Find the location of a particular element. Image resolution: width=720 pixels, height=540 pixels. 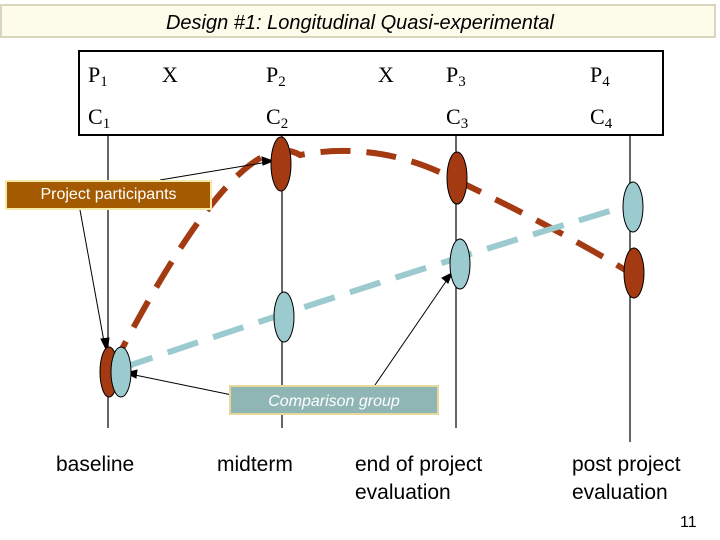

arrow-participants-baseline is located at coordinates (92, 278).